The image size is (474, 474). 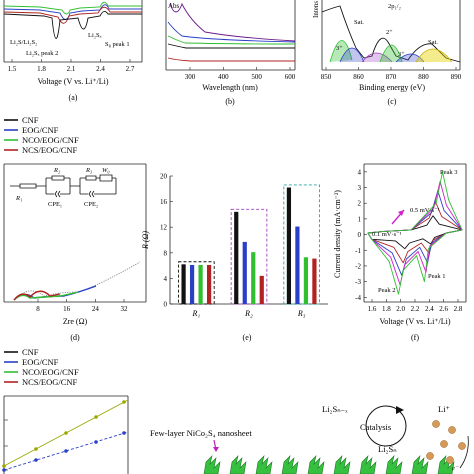 What do you see at coordinates (248, 313) in the screenshot?
I see `panel-e-category-label: R₂` at bounding box center [248, 313].